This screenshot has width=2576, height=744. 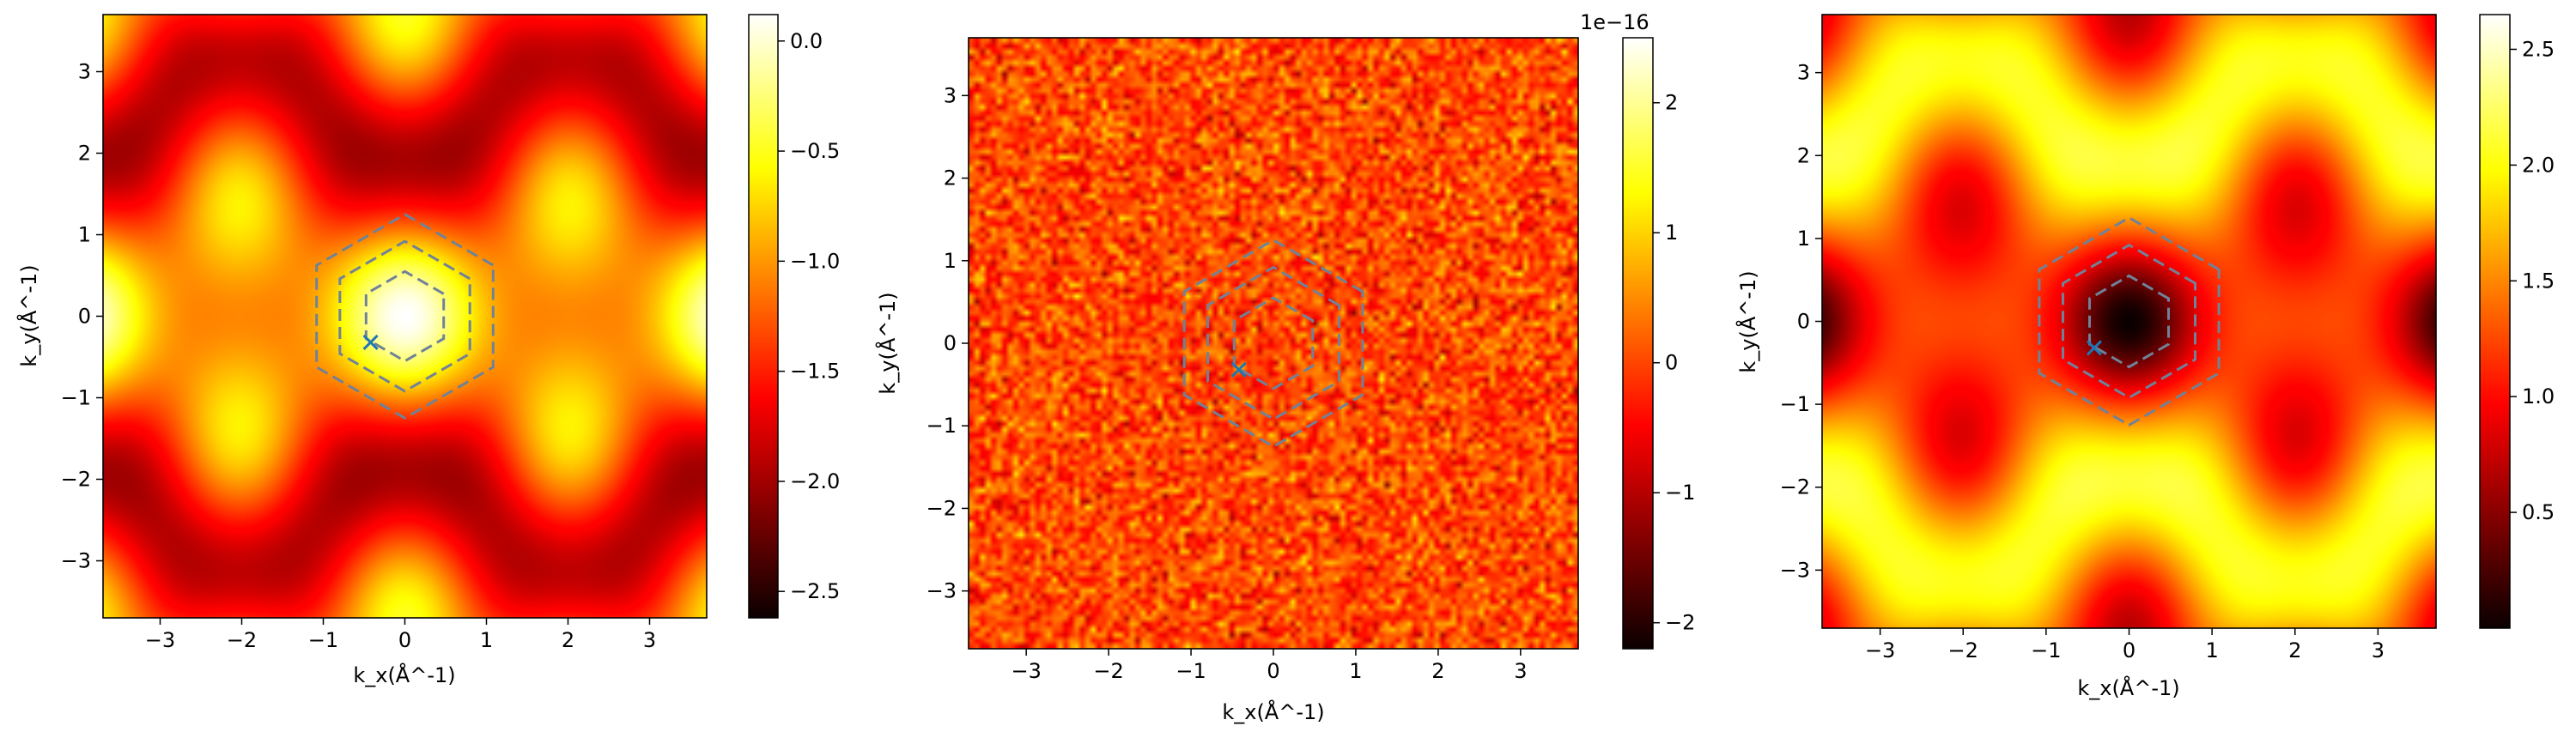 I want to click on y-axis-label-2: k_y(Å^-1), so click(x=888, y=343).